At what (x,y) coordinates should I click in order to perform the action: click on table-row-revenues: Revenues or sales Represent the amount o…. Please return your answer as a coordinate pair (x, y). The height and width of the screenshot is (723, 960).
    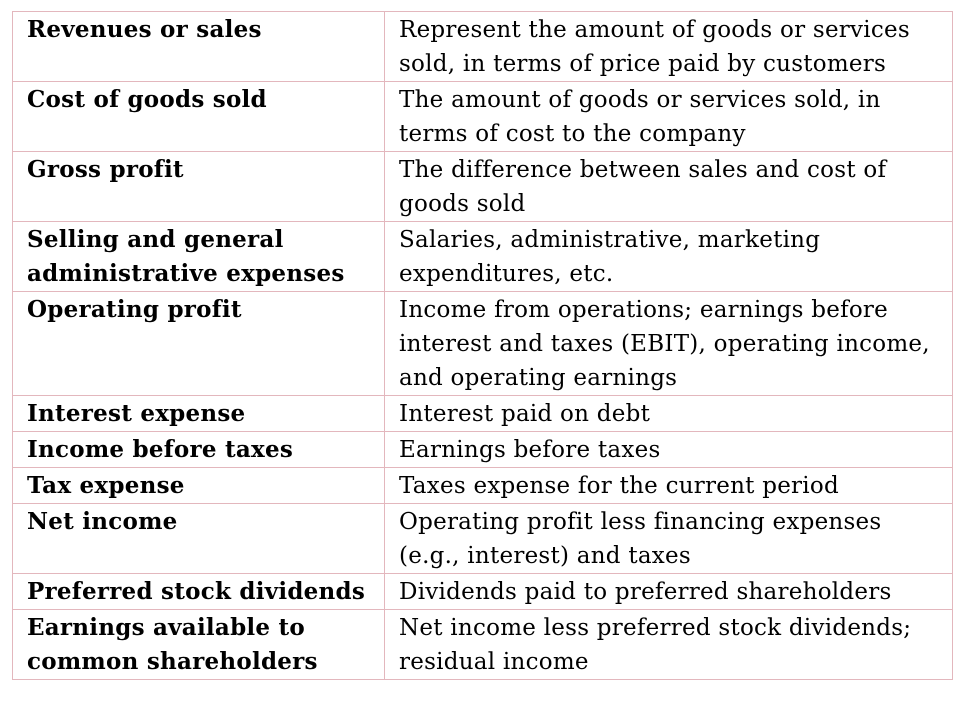
    Looking at the image, I should click on (482, 46).